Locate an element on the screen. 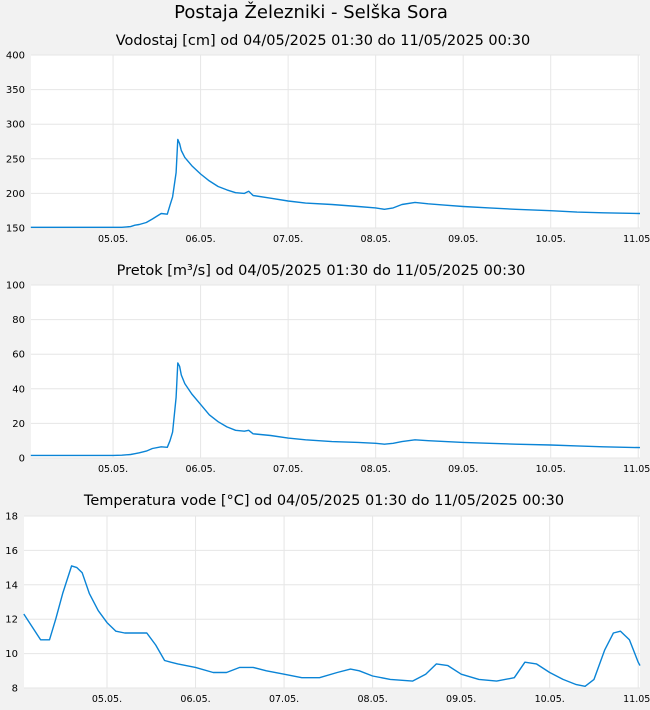  y-tick-label: 250 is located at coordinates (15, 159).